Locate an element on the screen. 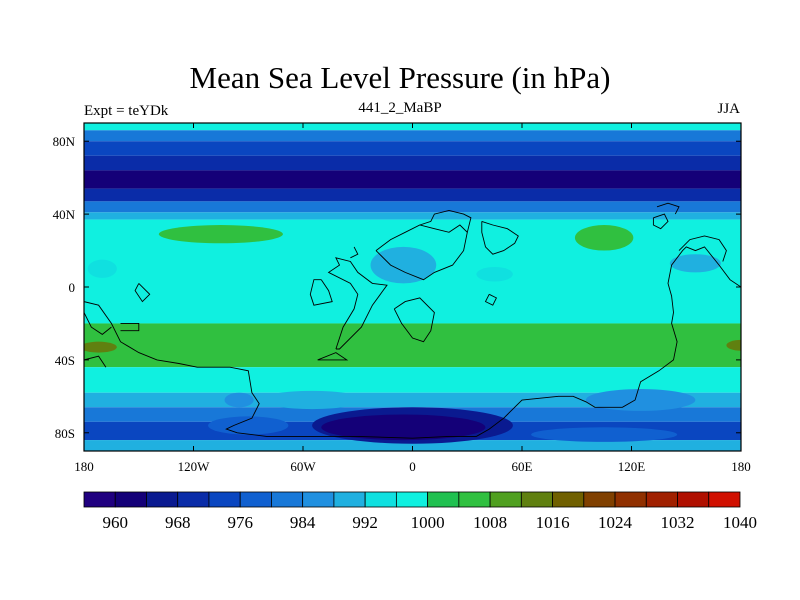  season-label: JJA is located at coordinates (728, 109).